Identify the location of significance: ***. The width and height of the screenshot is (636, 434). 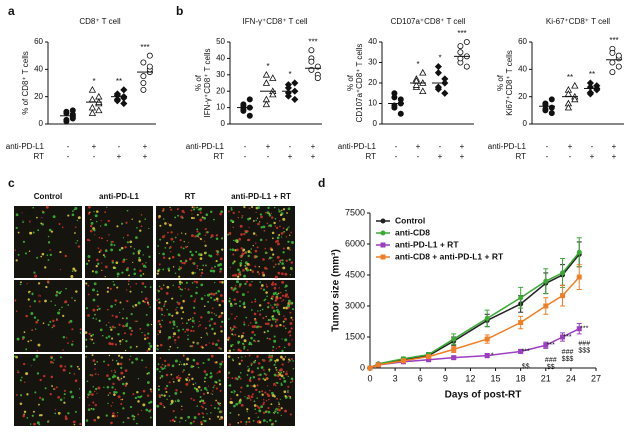
(613, 40).